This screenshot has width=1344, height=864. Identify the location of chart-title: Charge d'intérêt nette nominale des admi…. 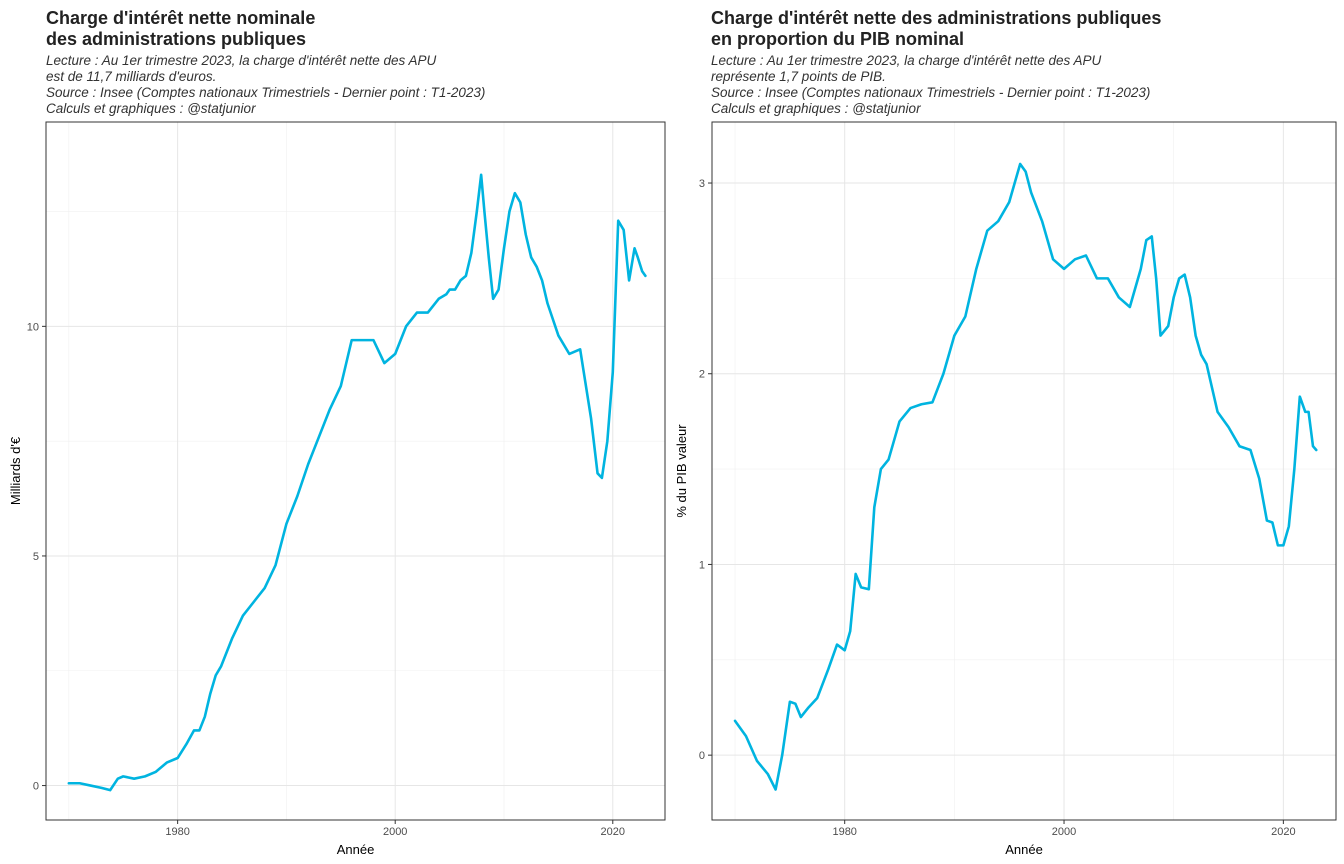
(180, 29).